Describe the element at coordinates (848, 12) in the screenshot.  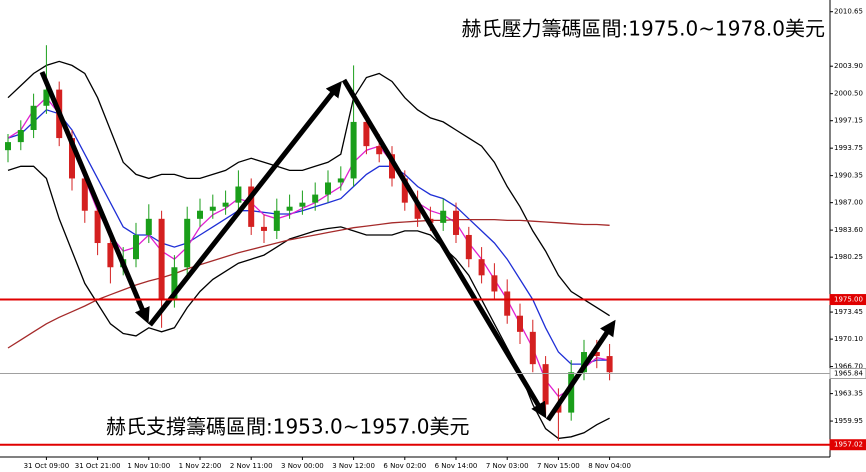
I see `y-tick-label: 2010.65` at that location.